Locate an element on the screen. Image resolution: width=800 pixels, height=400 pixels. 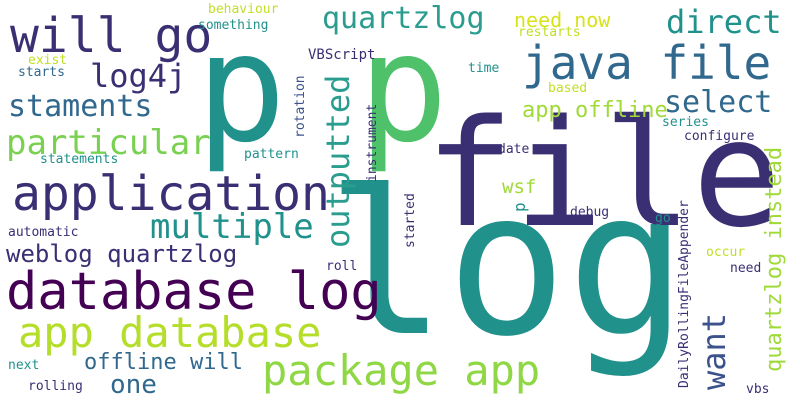
word-automatic: automatic is located at coordinates (43, 232).